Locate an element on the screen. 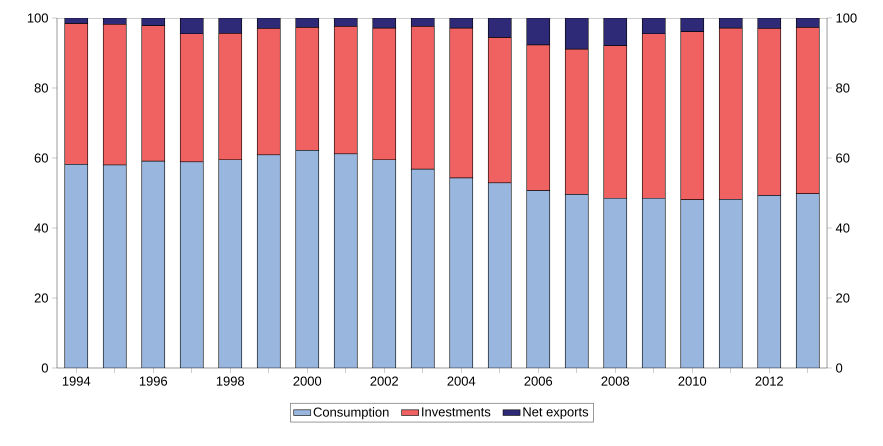  y-tick-label: 60 is located at coordinates (41, 158).